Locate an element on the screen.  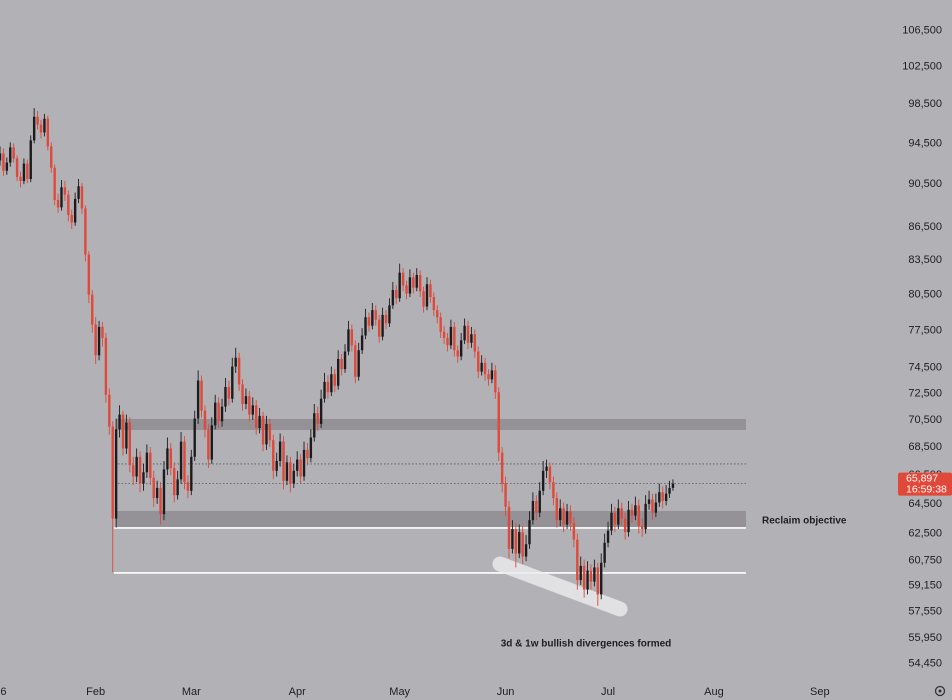
settings-icon is located at coordinates (940, 691).